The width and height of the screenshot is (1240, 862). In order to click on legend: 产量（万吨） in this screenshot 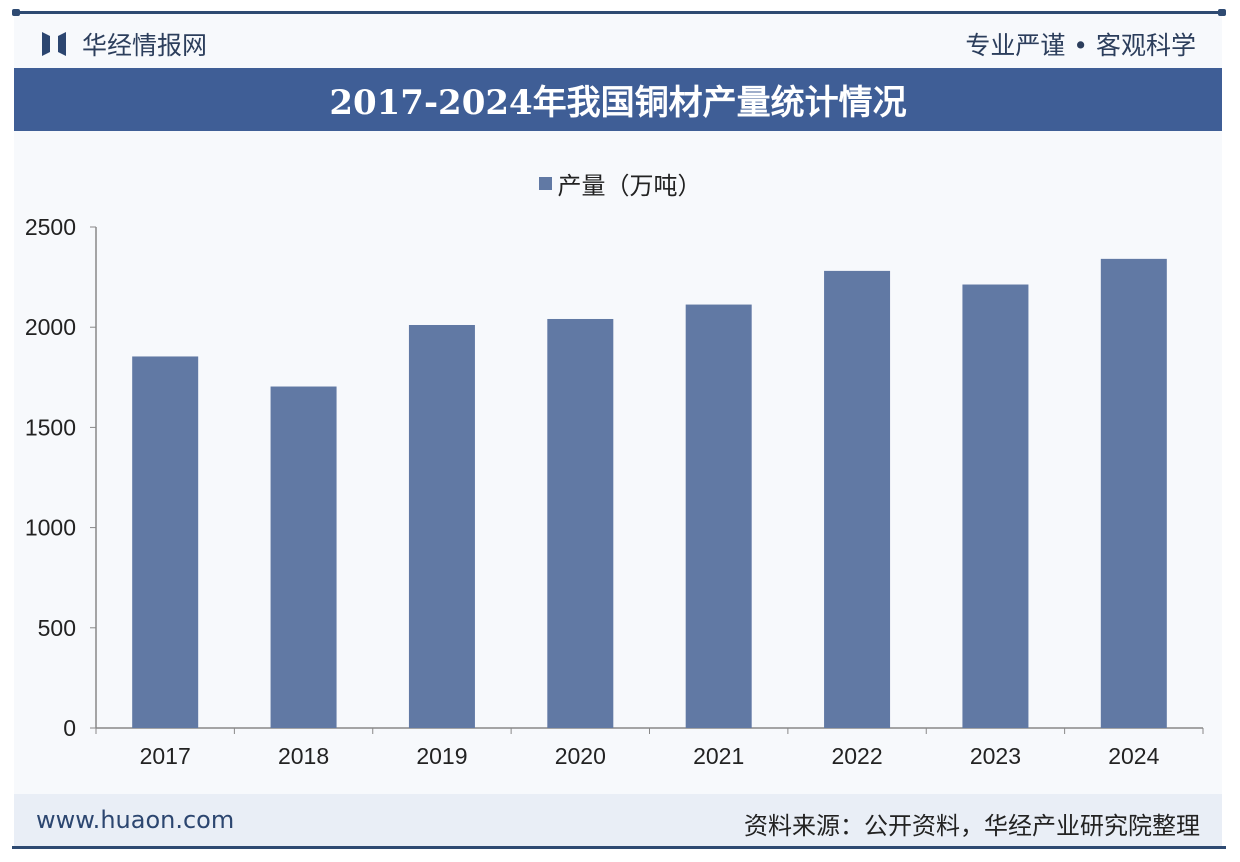, I will do `click(620, 183)`.